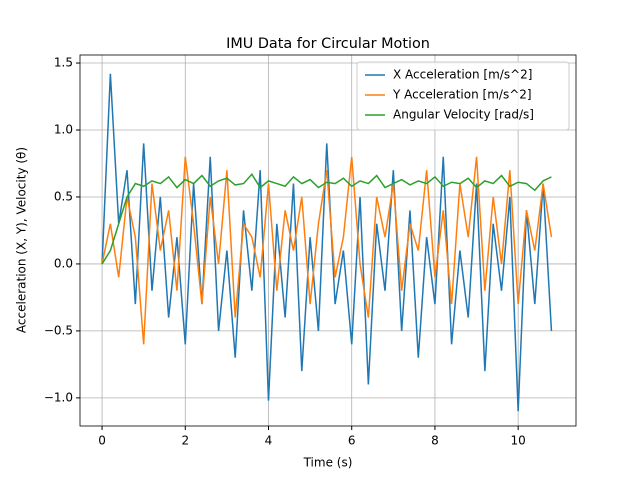 The width and height of the screenshot is (640, 480). Describe the element at coordinates (328, 463) in the screenshot. I see `x-axis-label: Time (s)` at that location.